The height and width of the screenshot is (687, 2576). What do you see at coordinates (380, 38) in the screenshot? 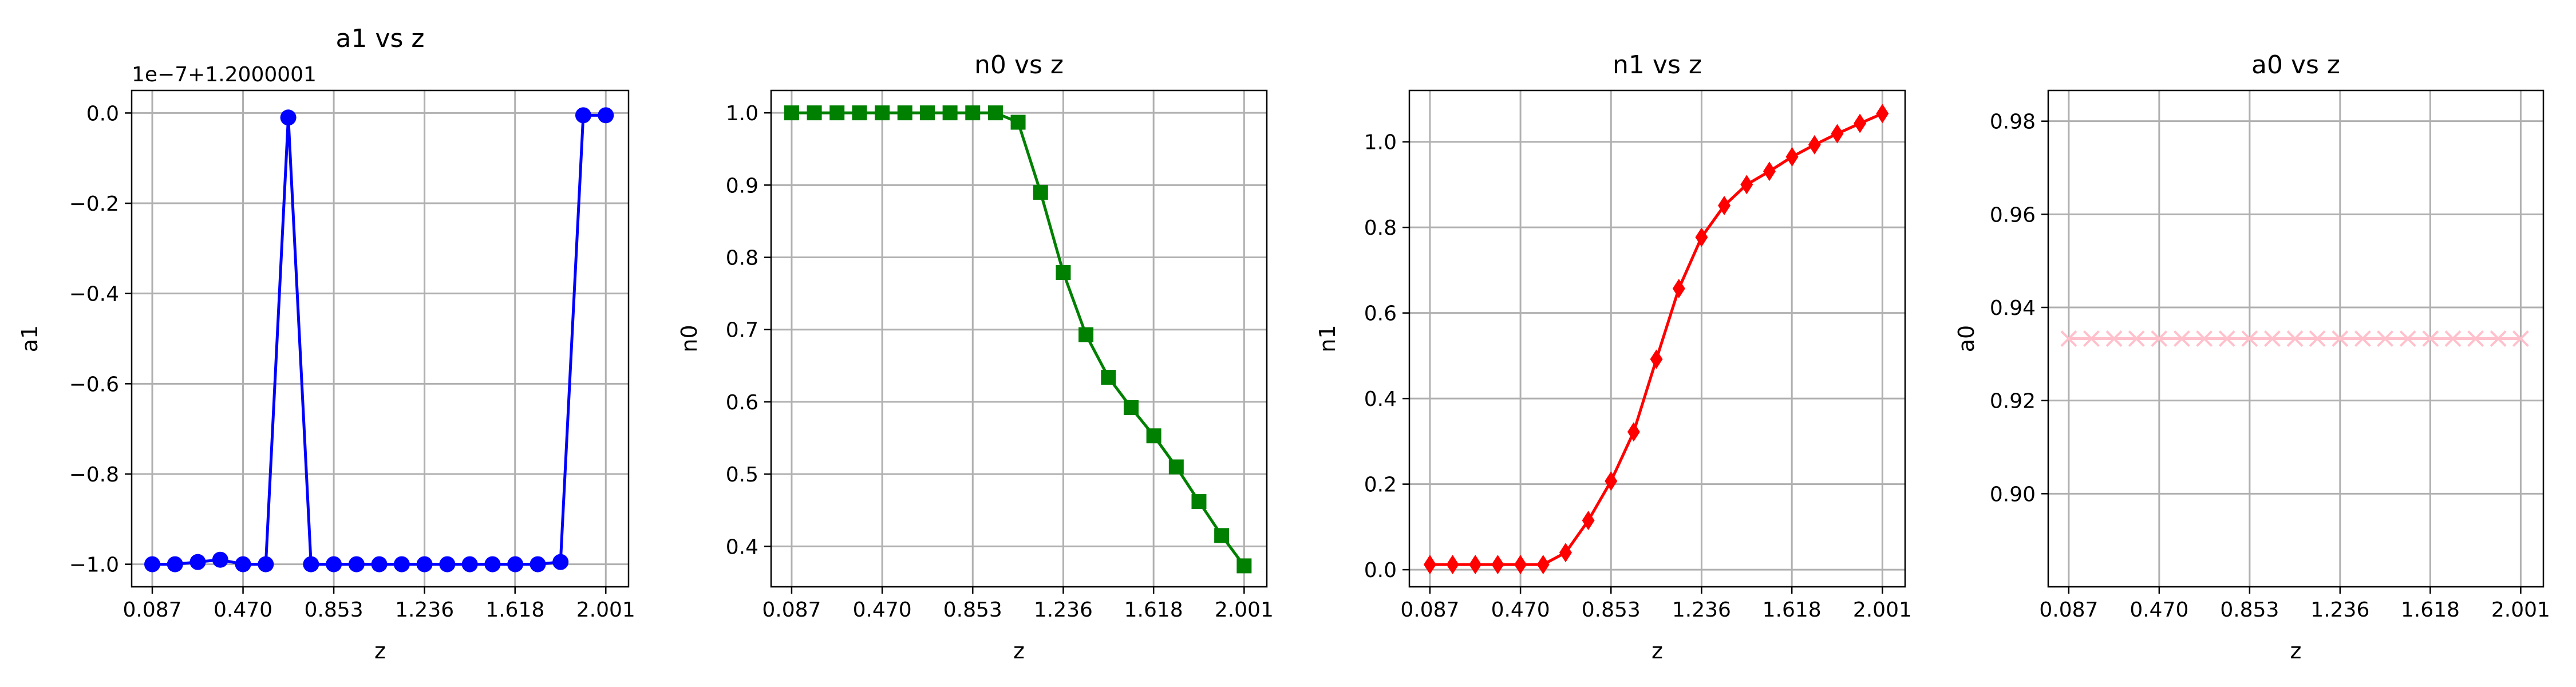
I see `chart-title: a1 vs z` at bounding box center [380, 38].